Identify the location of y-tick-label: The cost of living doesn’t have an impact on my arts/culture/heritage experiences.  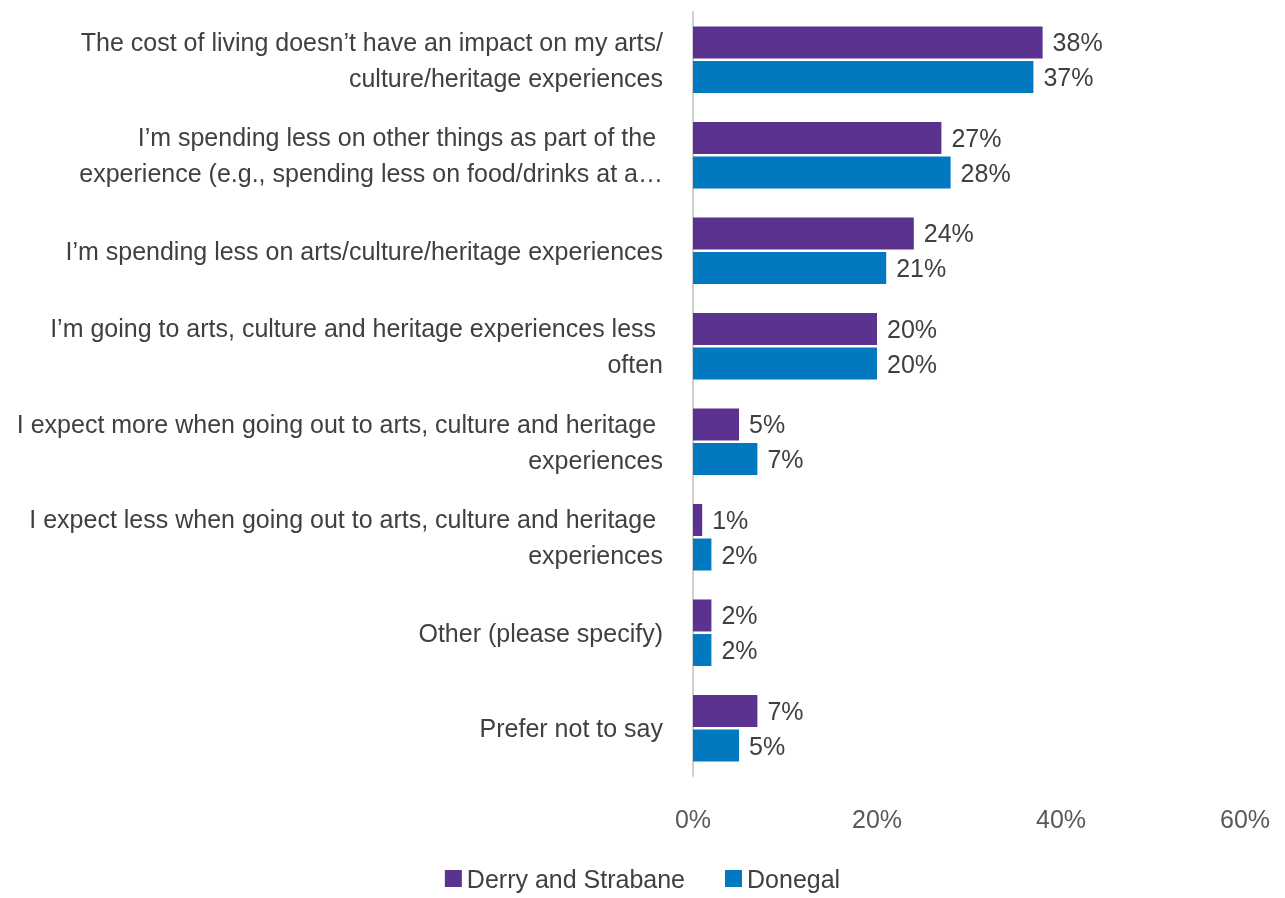
(372, 59).